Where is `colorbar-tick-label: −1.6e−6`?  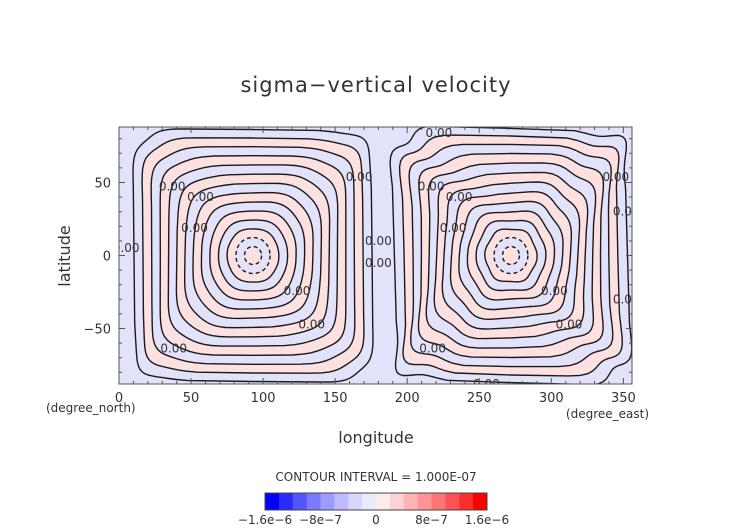 colorbar-tick-label: −1.6e−6 is located at coordinates (265, 520).